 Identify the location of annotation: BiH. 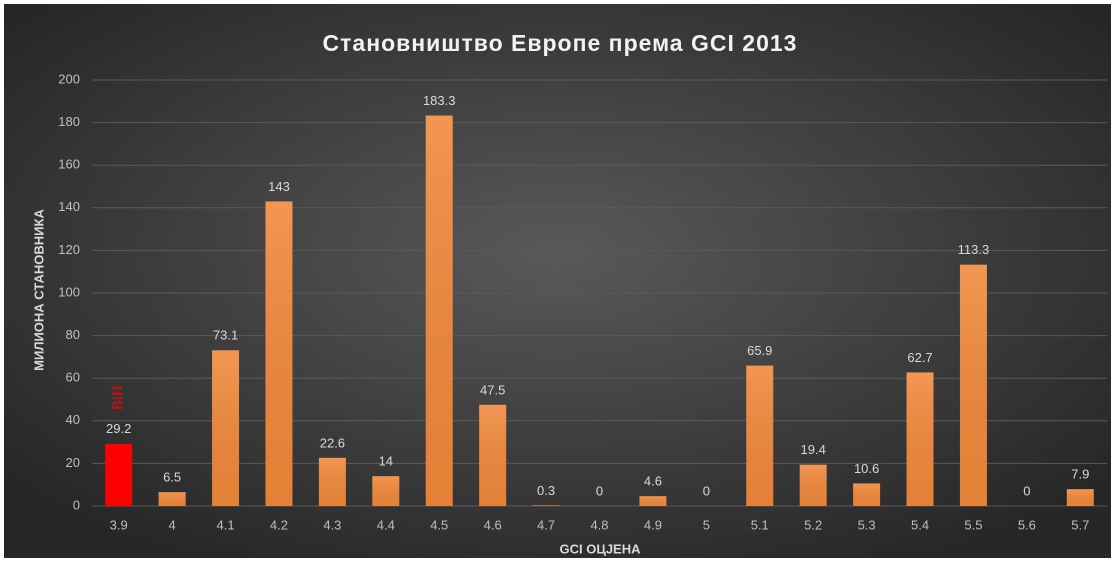
(118, 397).